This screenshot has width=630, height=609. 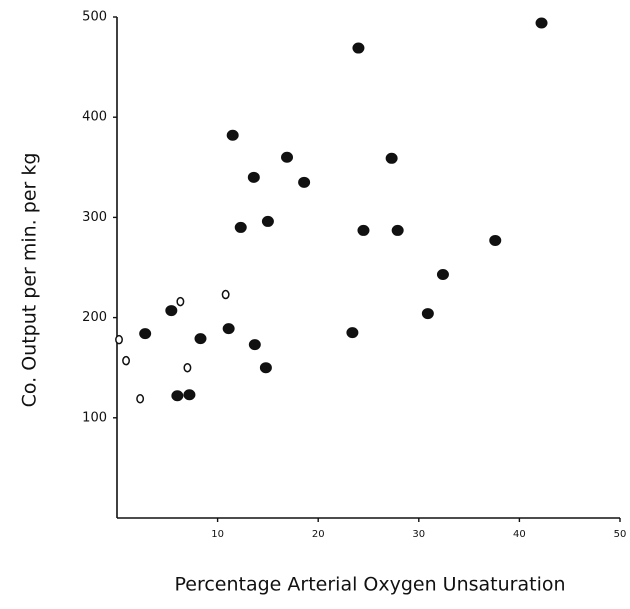 I want to click on x-tick-label: 30, so click(x=418, y=534).